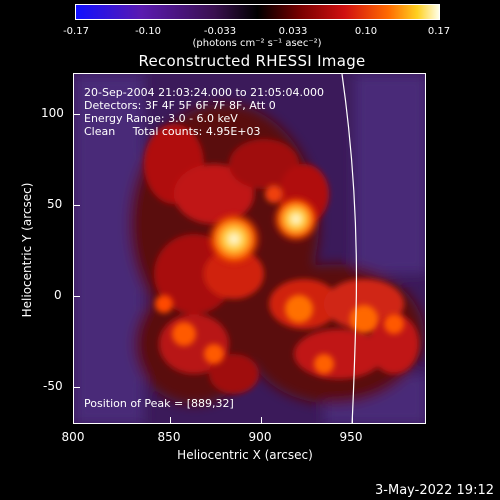  I want to click on detectors-info: Detectors: 3F 4F 5F 6F 7F 8F, Att 0, so click(180, 105).